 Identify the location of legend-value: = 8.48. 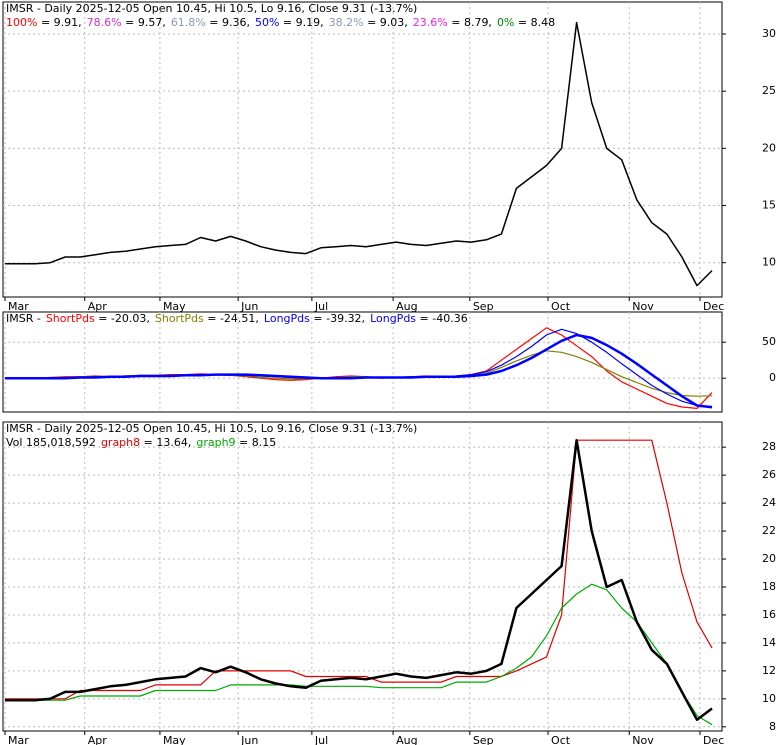
(534, 22).